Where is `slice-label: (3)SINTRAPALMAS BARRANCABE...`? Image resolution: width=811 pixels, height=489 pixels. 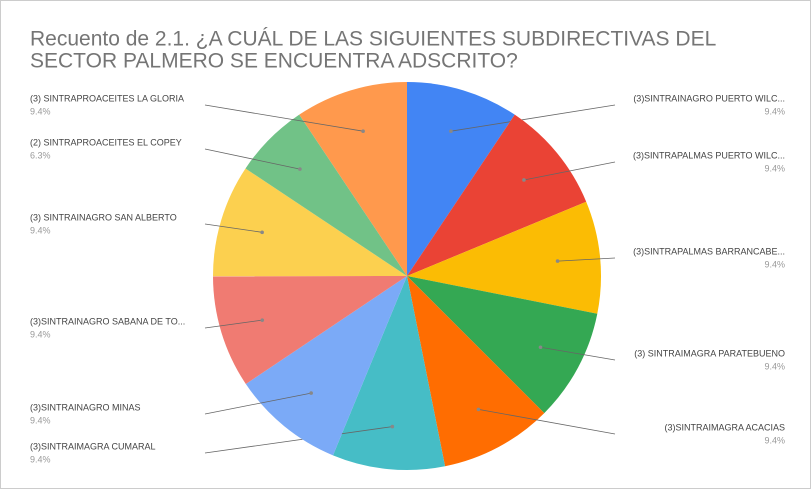
slice-label: (3)SINTRAPALMAS BARRANCABE... is located at coordinates (709, 251).